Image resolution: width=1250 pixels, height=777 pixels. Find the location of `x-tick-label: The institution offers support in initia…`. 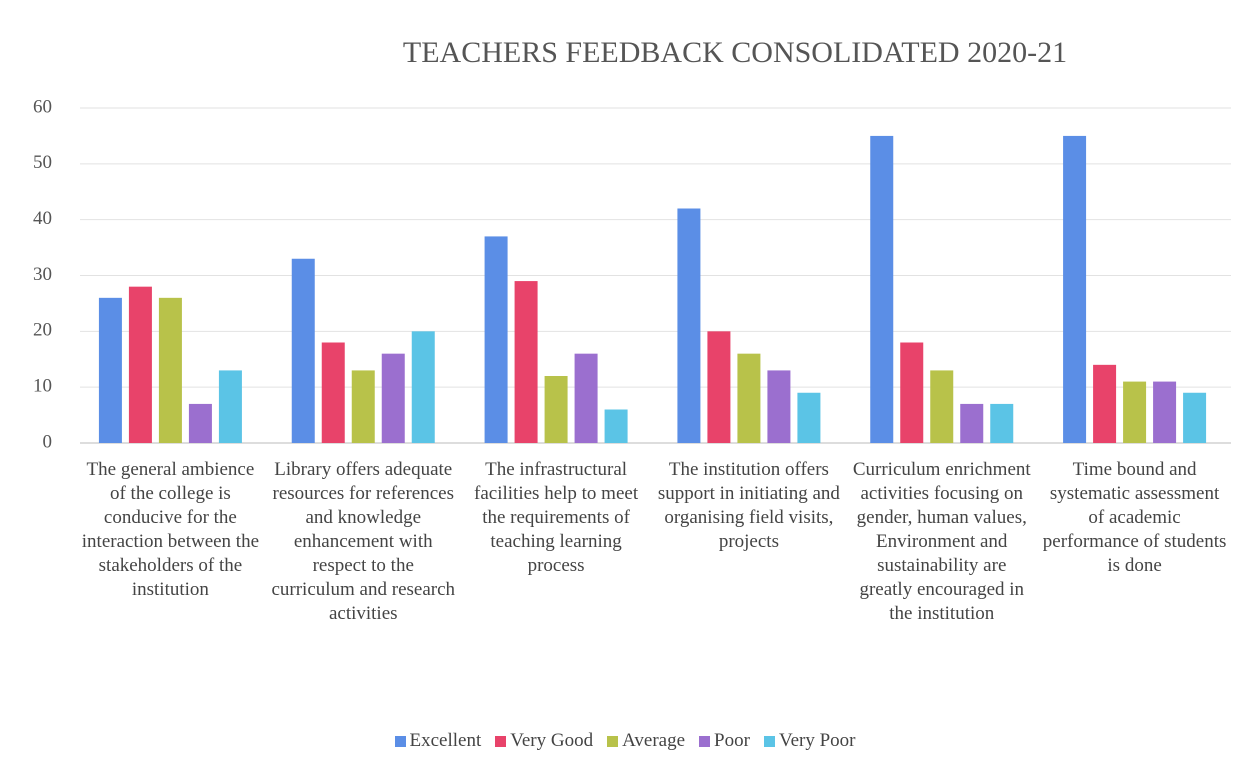

x-tick-label: The institution offers support in initia… is located at coordinates (748, 505).